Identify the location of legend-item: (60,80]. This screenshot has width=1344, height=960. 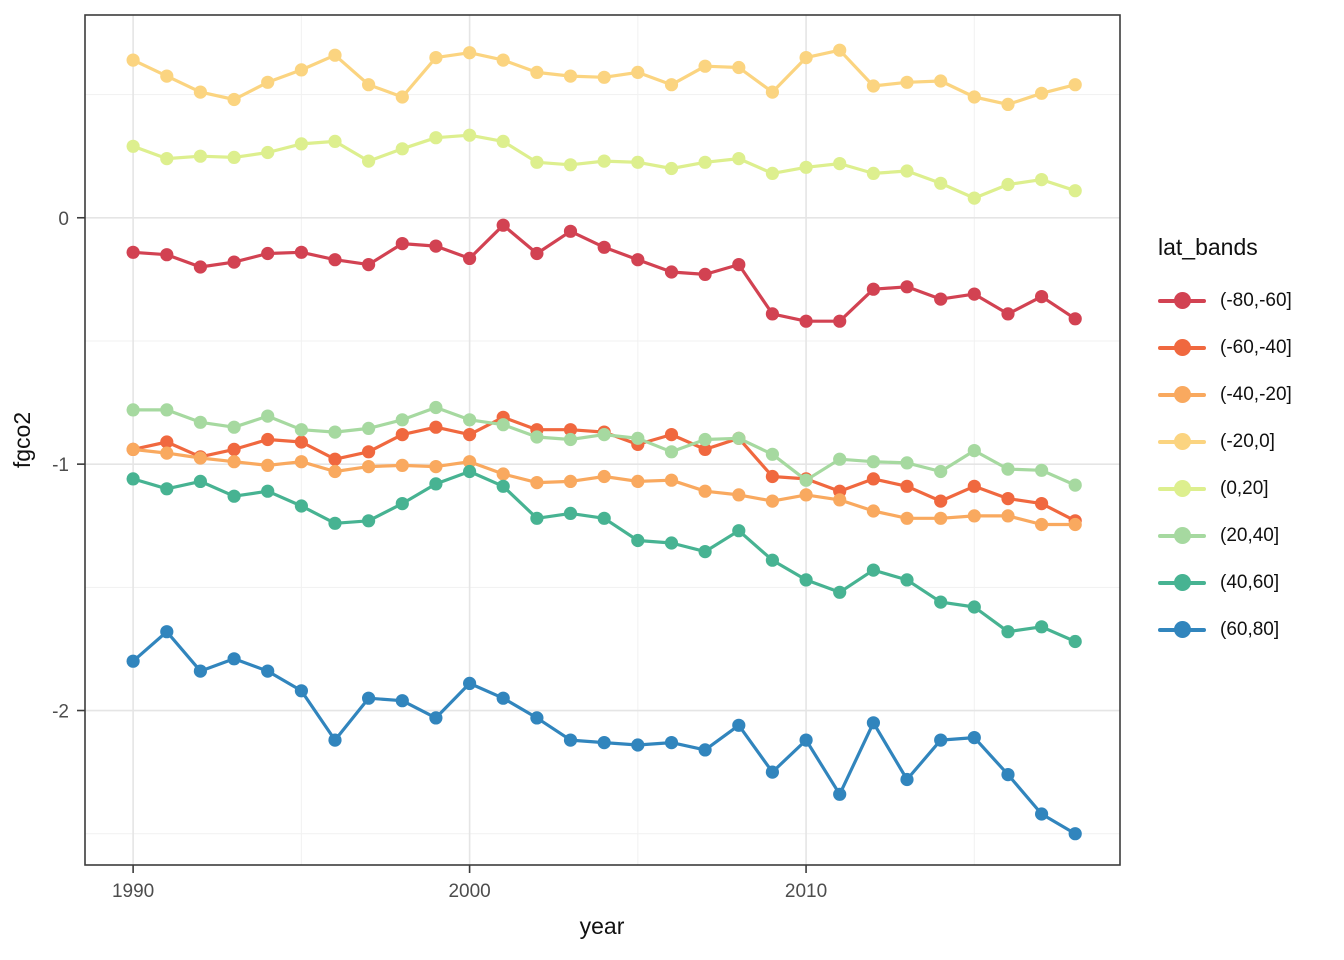
(1251, 629).